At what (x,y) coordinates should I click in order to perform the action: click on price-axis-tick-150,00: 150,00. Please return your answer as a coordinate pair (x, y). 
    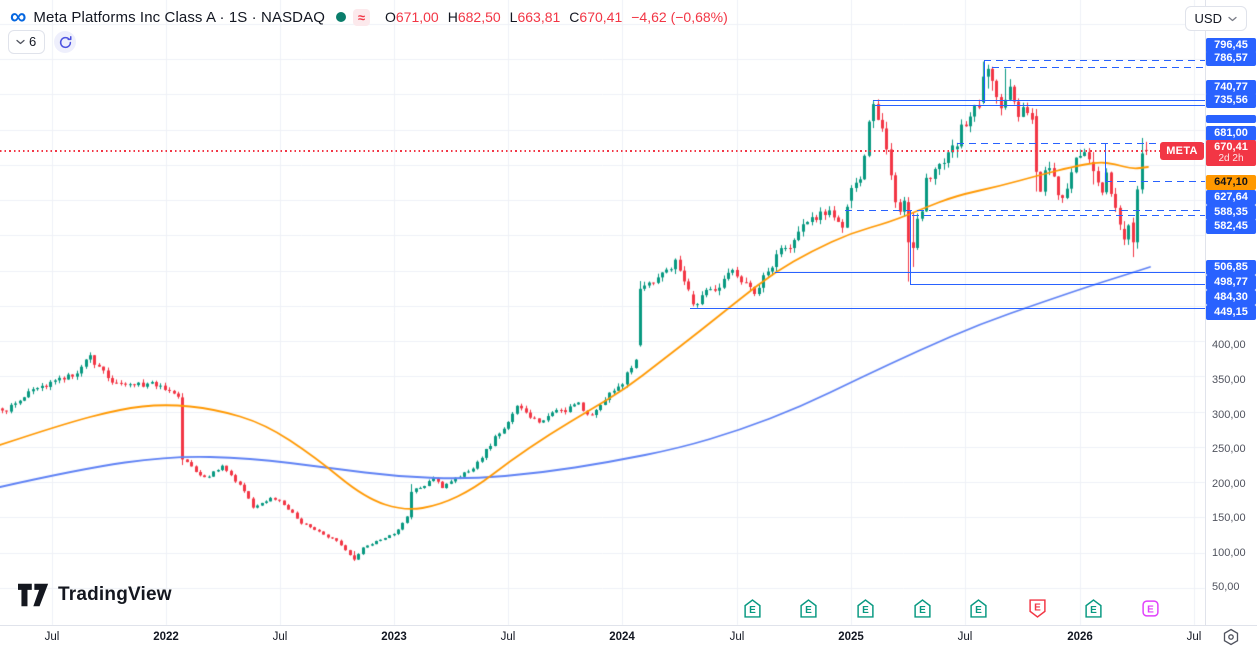
    Looking at the image, I should click on (1229, 518).